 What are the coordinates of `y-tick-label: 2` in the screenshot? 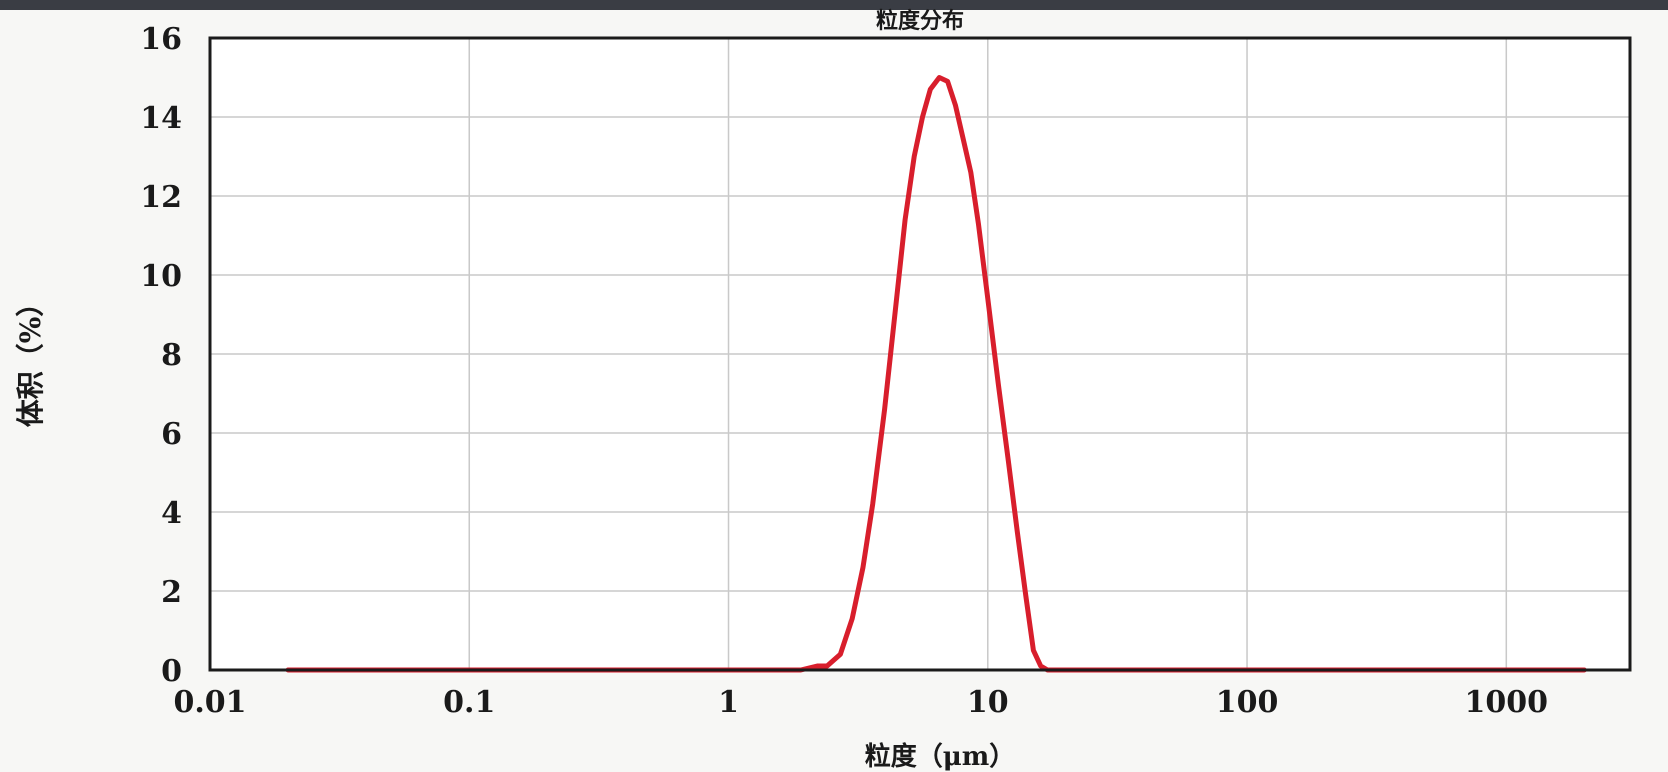 It's located at (171, 592).